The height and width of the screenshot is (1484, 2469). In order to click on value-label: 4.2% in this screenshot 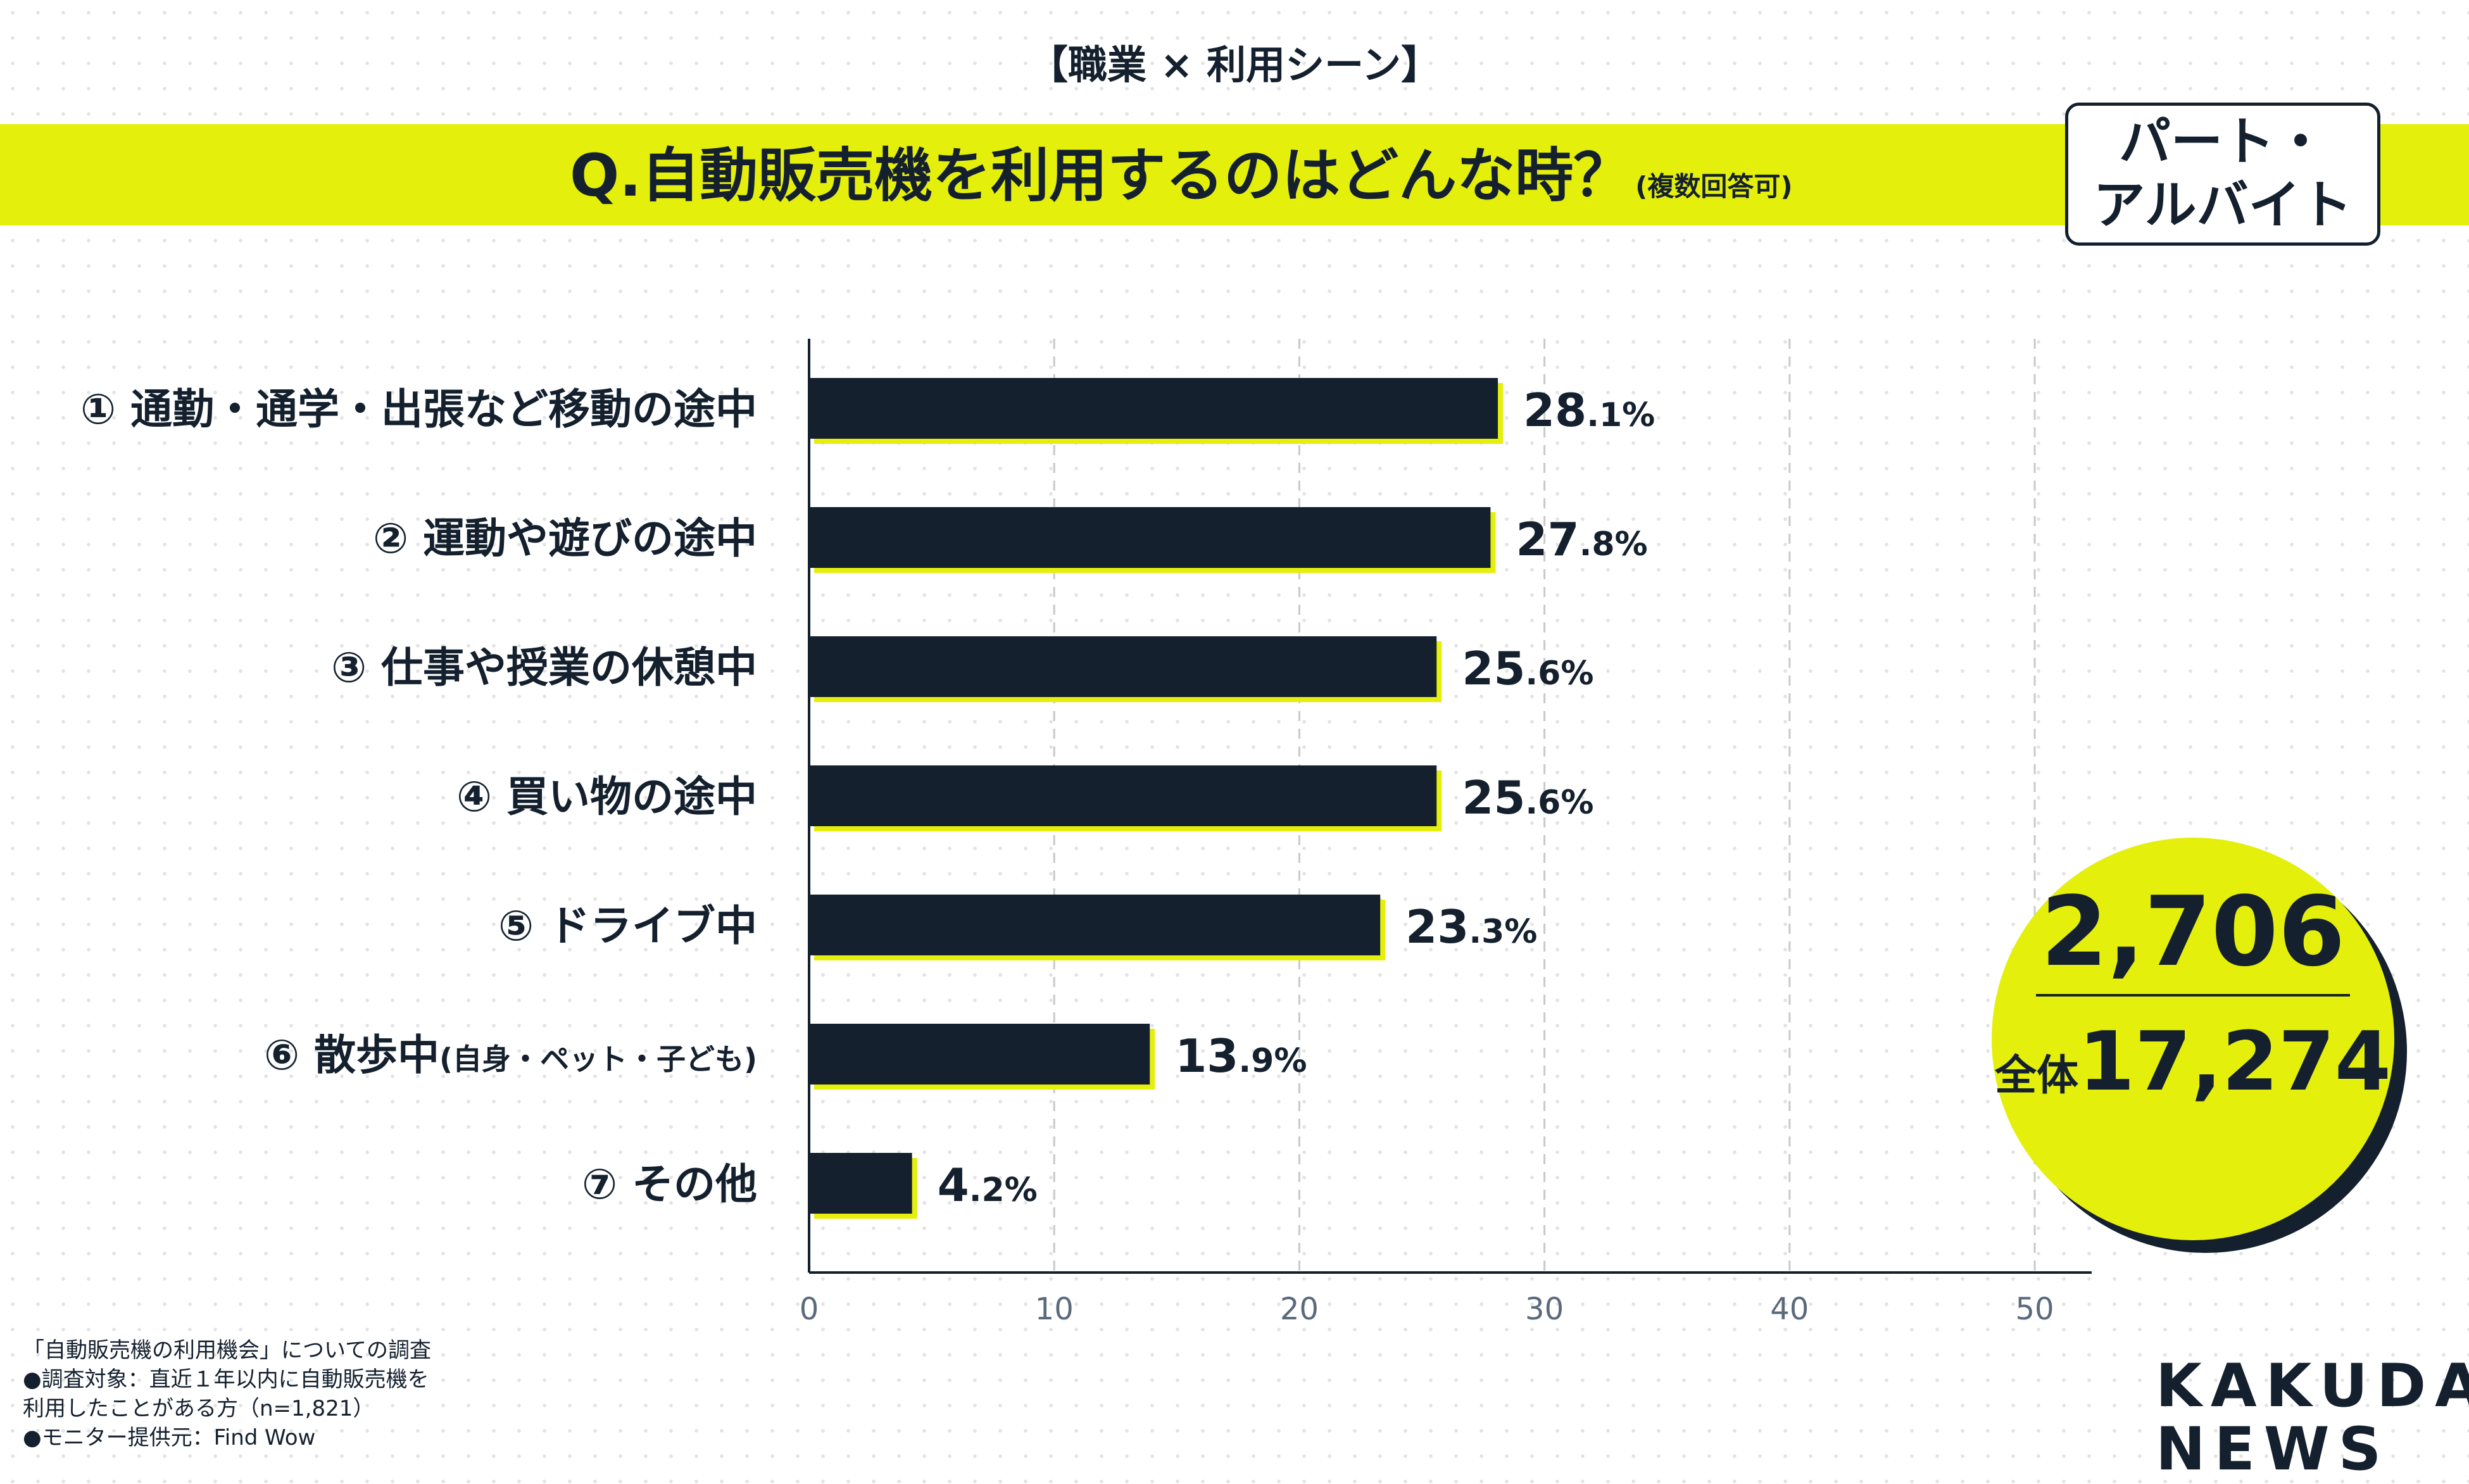, I will do `click(988, 1185)`.